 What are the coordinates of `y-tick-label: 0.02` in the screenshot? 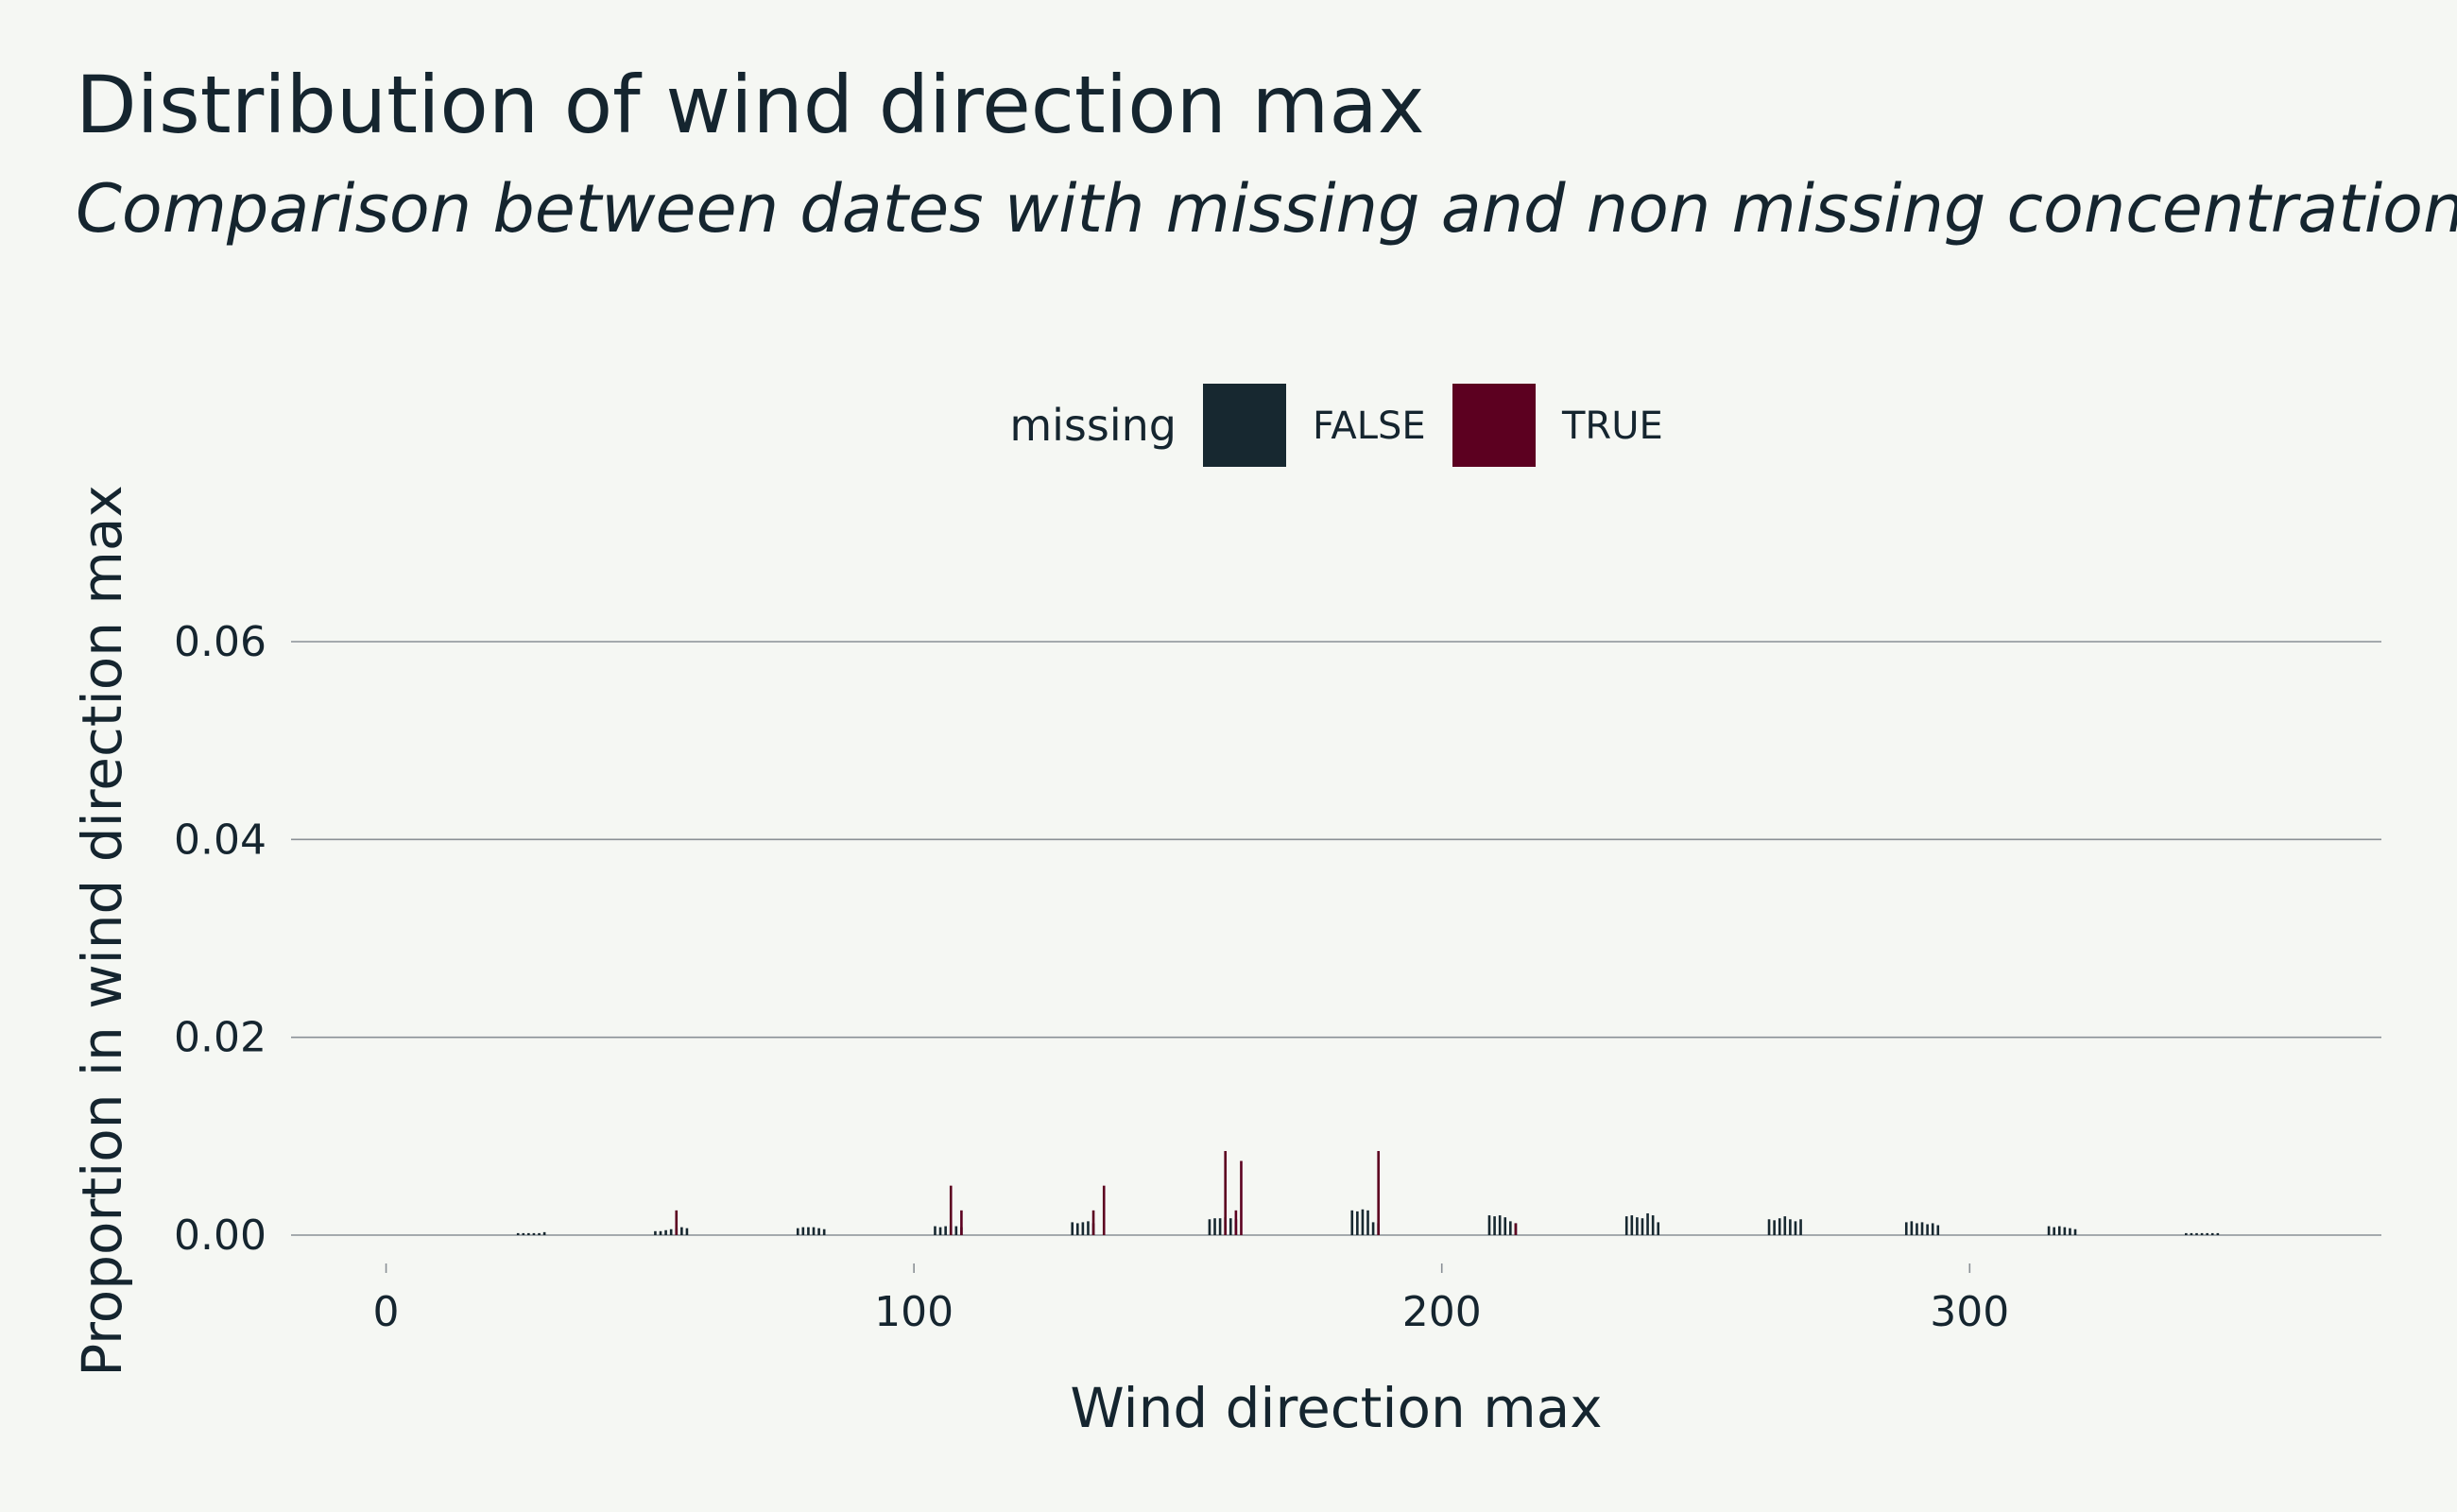 It's located at (220, 1038).